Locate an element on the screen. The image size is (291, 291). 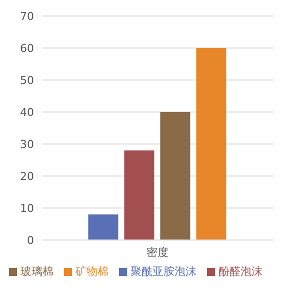
y-tick-label: 10 is located at coordinates (27, 208).